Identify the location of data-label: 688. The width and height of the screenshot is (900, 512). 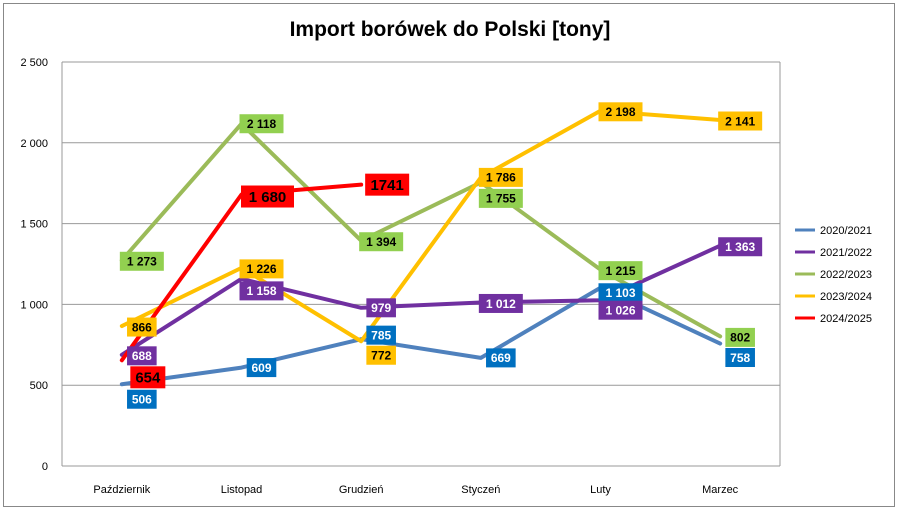
(142, 356).